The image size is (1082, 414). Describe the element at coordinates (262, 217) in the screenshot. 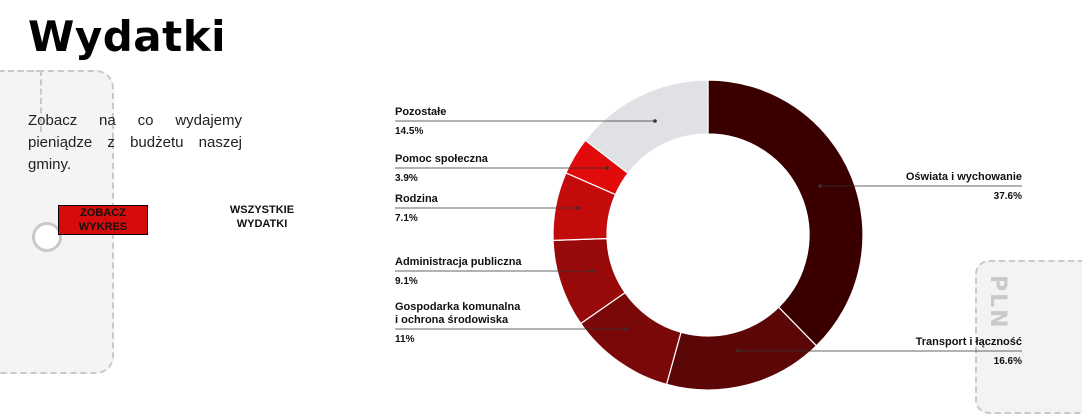

I see `all-expenses-button: WSZYSTKIE WYDATKI` at that location.